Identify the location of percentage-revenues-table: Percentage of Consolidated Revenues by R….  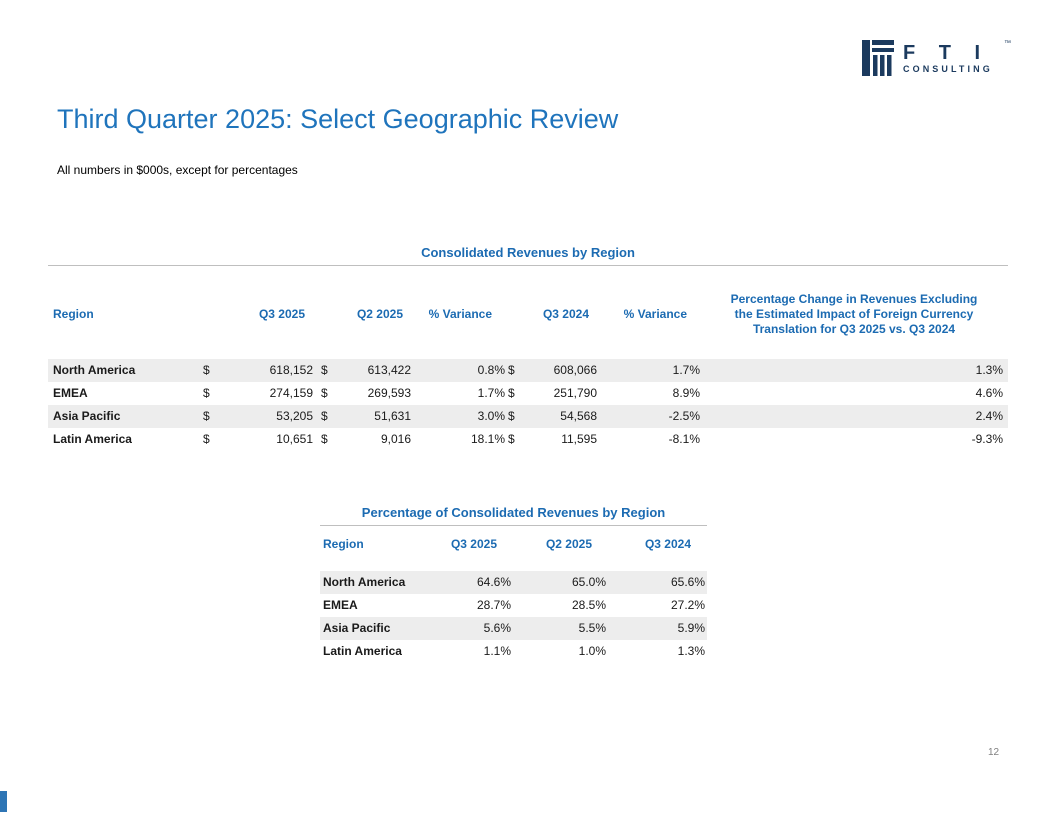
(513, 583).